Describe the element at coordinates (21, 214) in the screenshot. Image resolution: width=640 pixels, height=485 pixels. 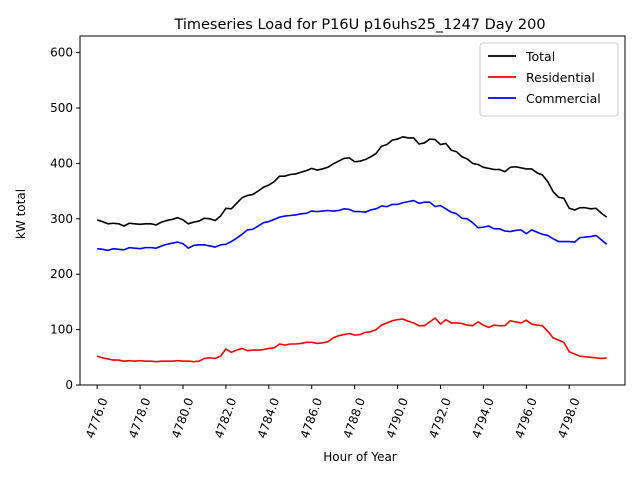
I see `y-axis-label: kW total` at that location.